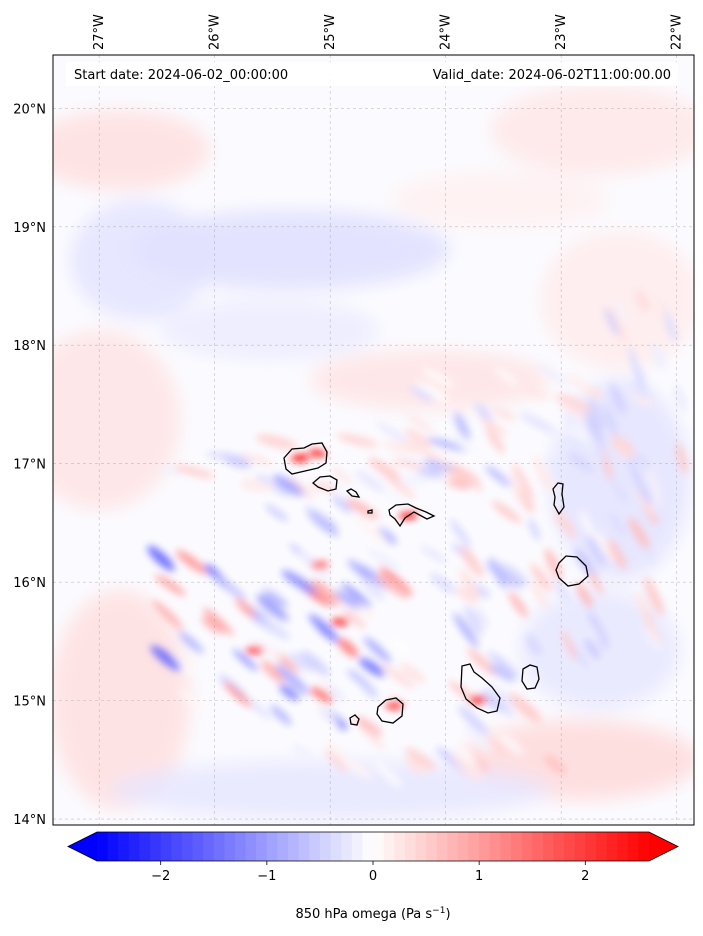  Describe the element at coordinates (29, 228) in the screenshot. I see `lat-tick-label: 19°N` at that location.